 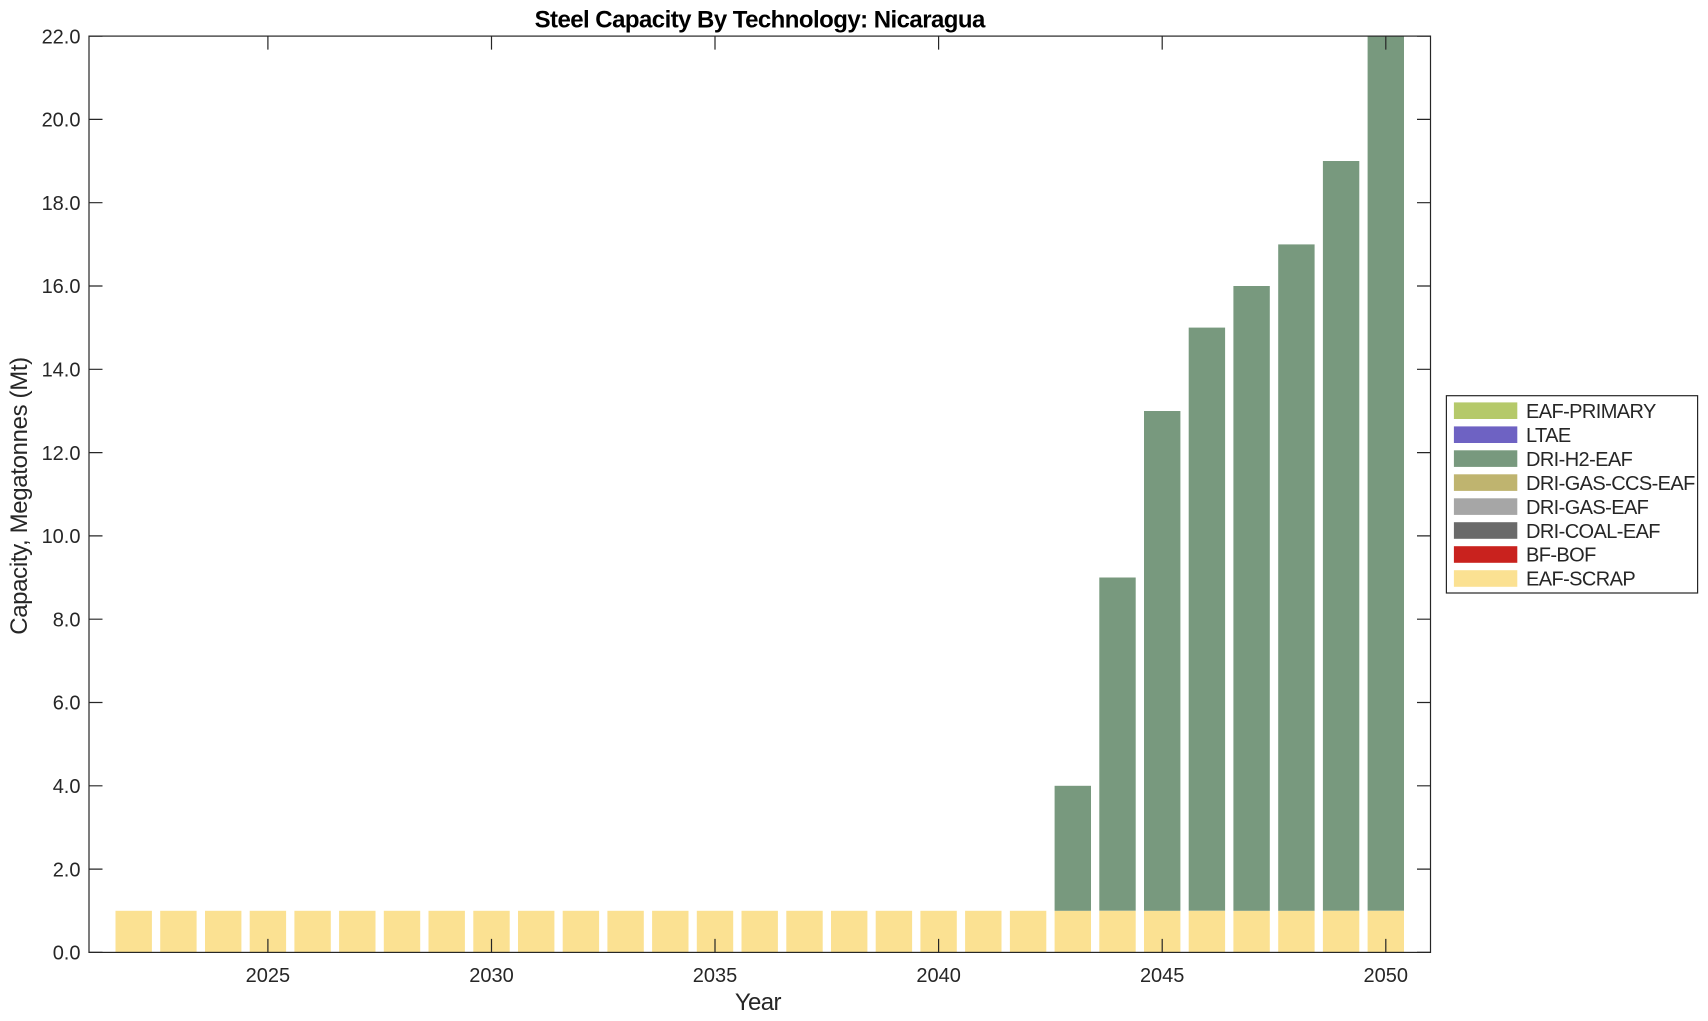 I want to click on svg-text: 2.0, so click(x=67, y=870).